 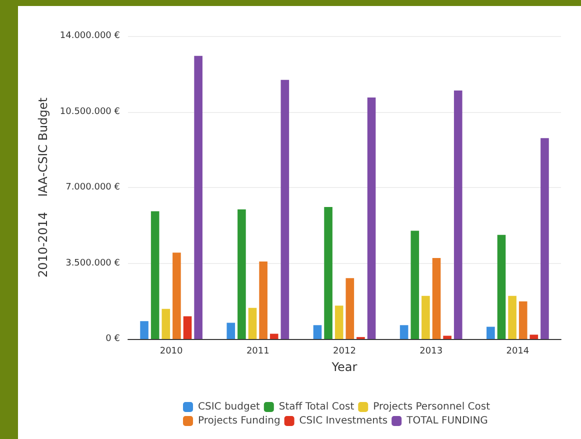 What do you see at coordinates (344, 367) in the screenshot?
I see `x-axis-title: Year` at bounding box center [344, 367].